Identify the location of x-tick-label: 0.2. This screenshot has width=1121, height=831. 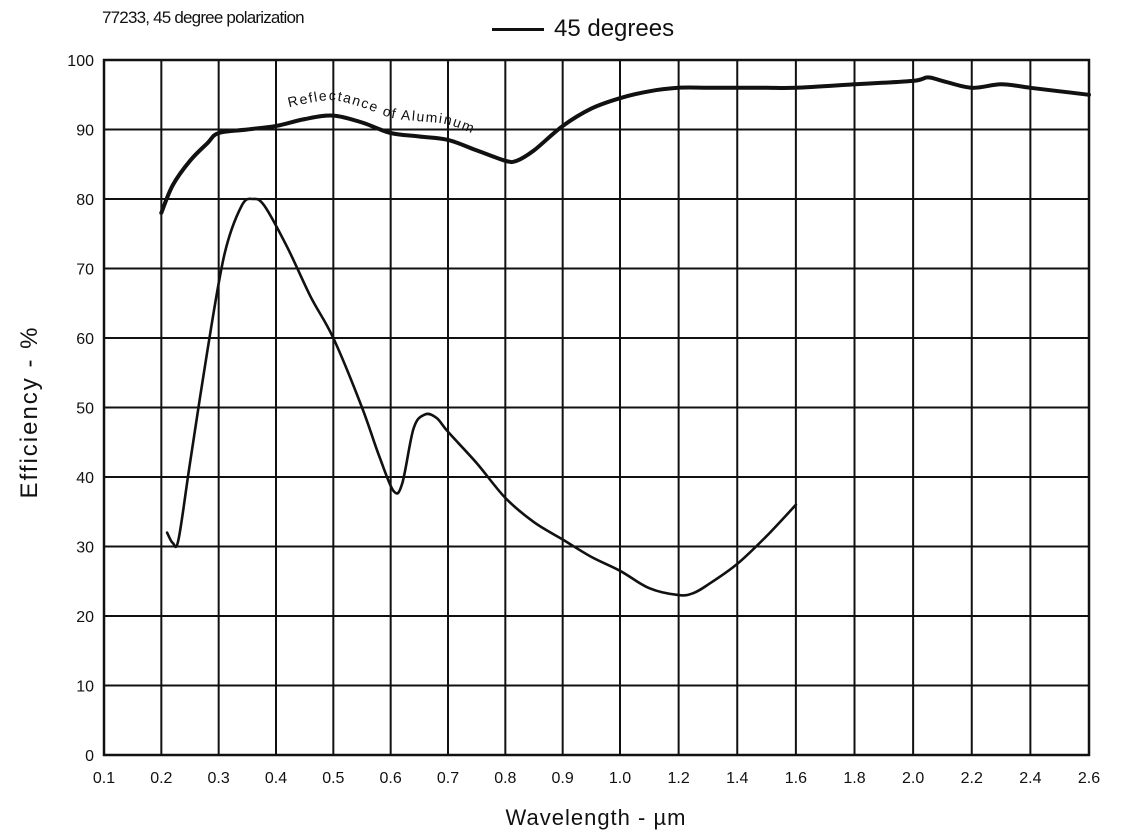
(161, 778).